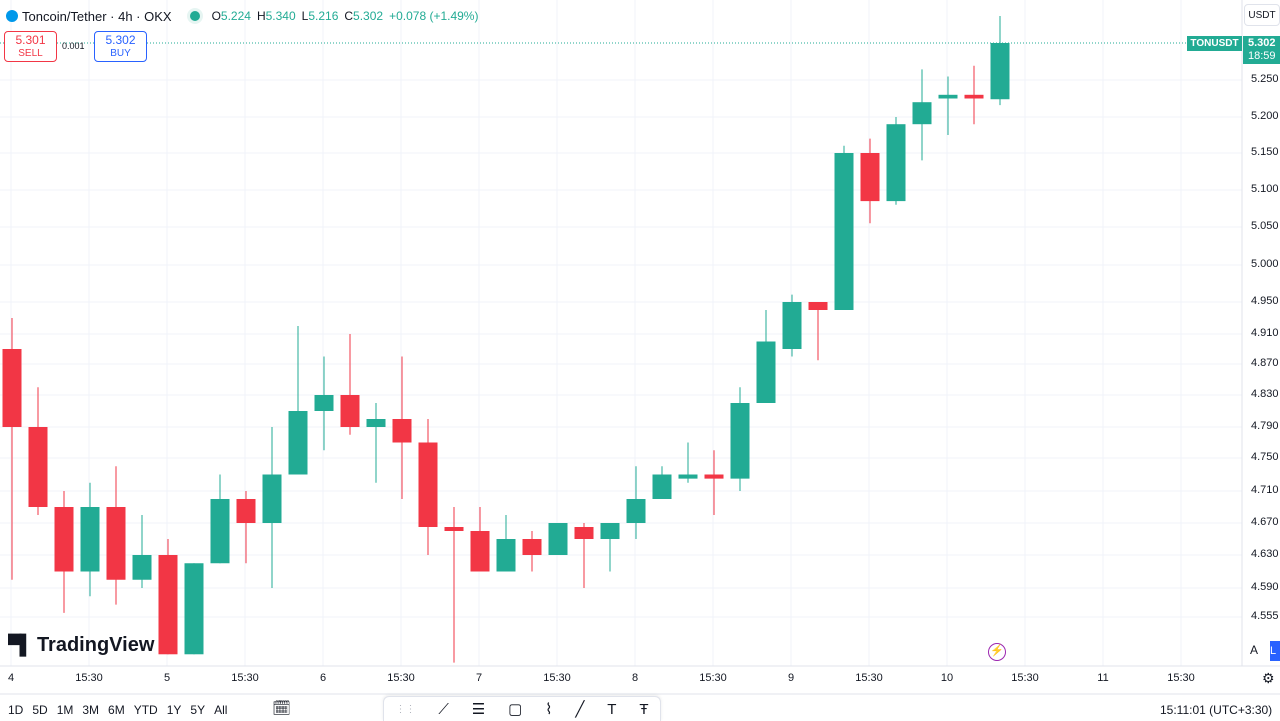  I want to click on anchored-text-icon: Ŧ, so click(644, 709).